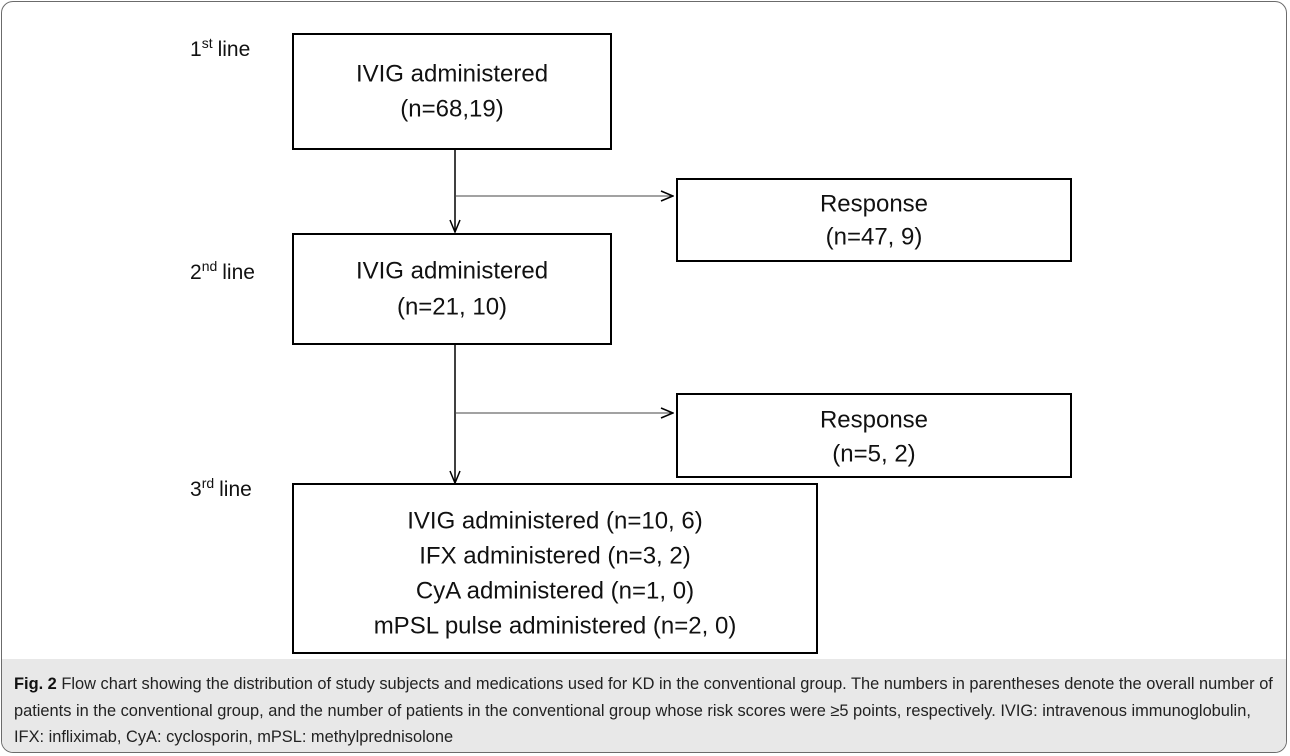 This screenshot has height=756, width=1290. I want to click on node-text: (n=21, 10), so click(452, 306).